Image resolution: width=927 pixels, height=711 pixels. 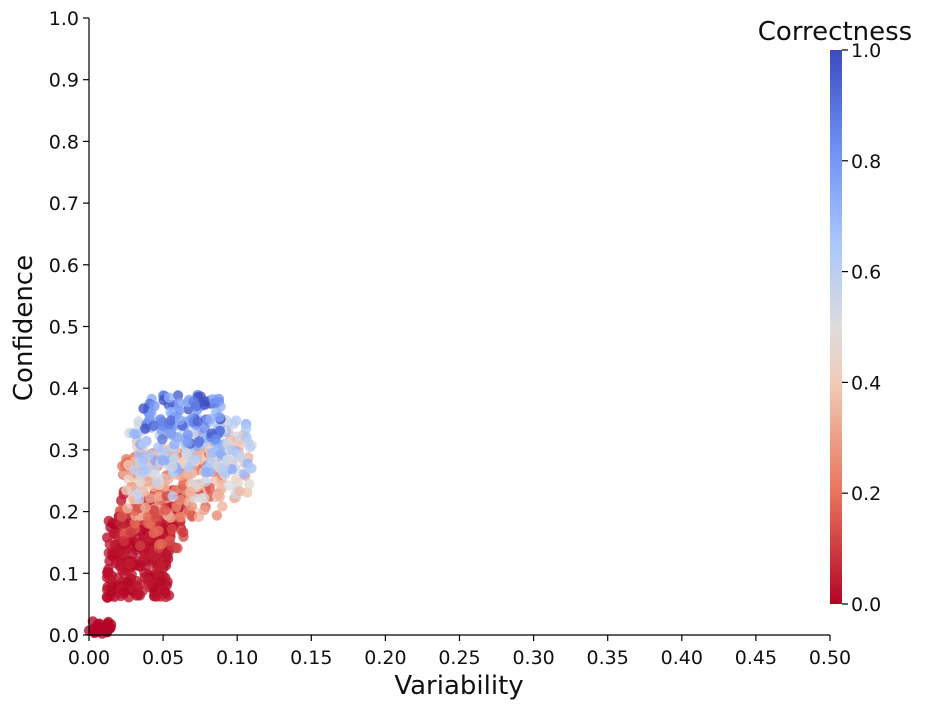 I want to click on x-tick-label: 0.50, so click(x=830, y=658).